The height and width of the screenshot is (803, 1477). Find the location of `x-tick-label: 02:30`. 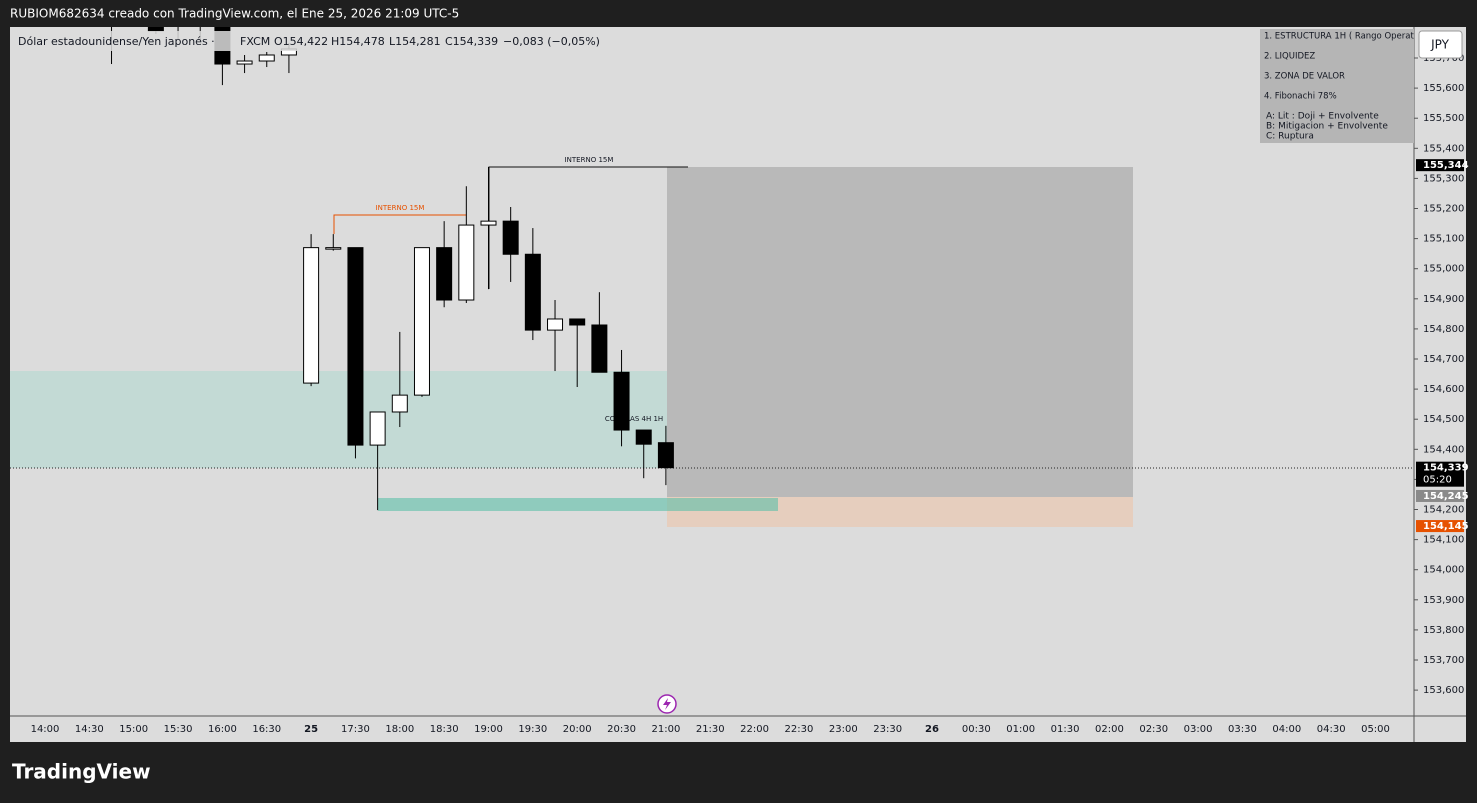

x-tick-label: 02:30 is located at coordinates (1153, 729).